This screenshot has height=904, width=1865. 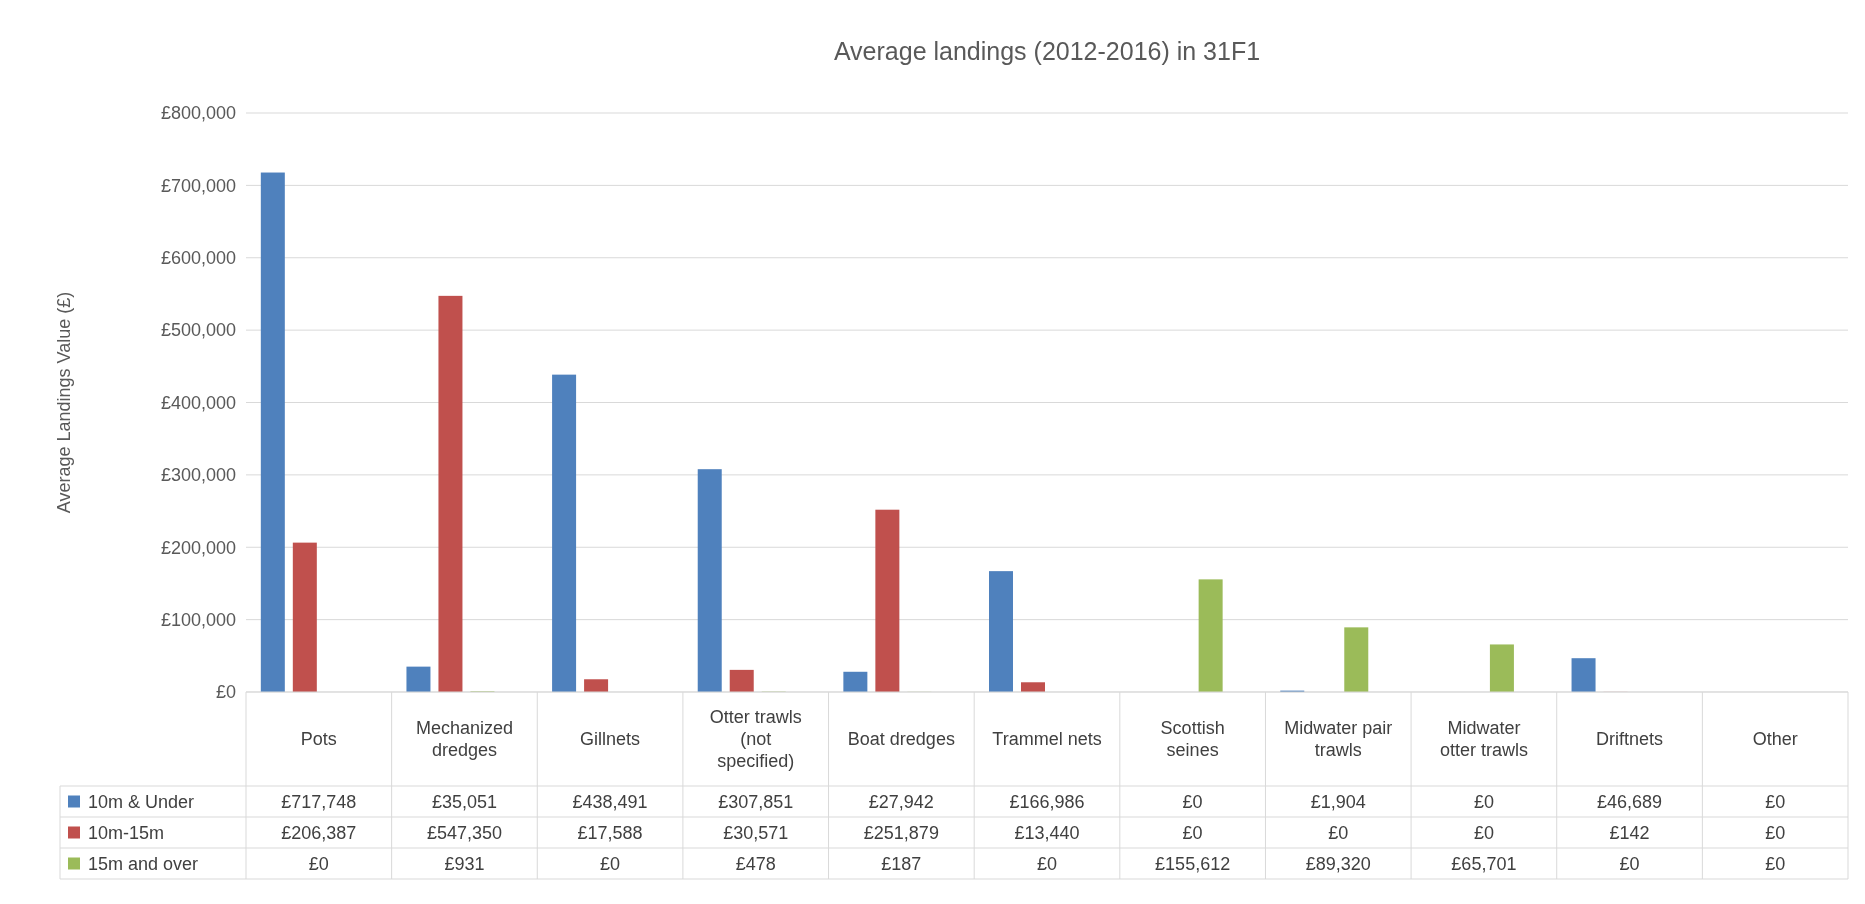 I want to click on x-tick-label: Driftnets, so click(x=1630, y=739).